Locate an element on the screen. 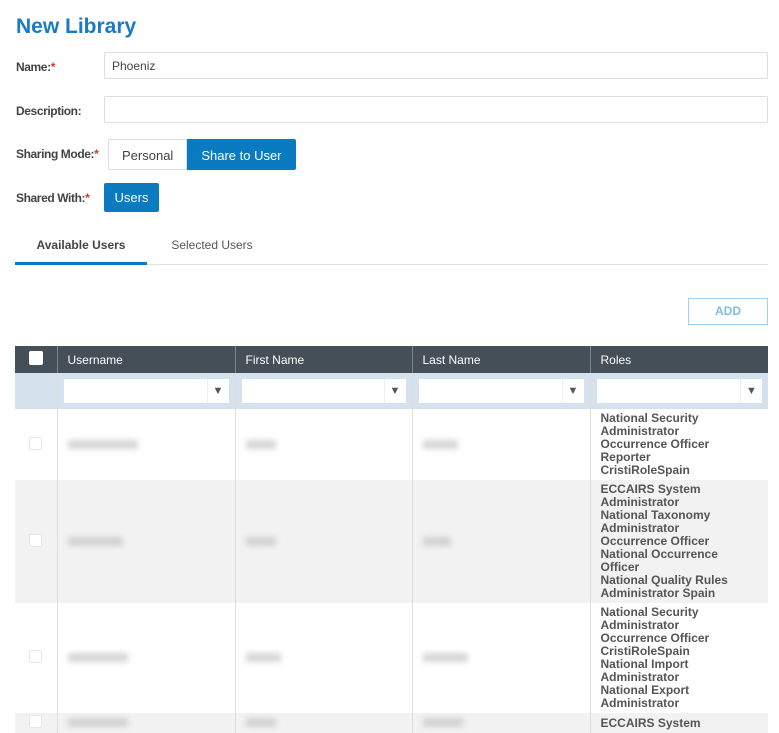 This screenshot has width=779, height=733. tab-available-users: Available Users is located at coordinates (81, 246).